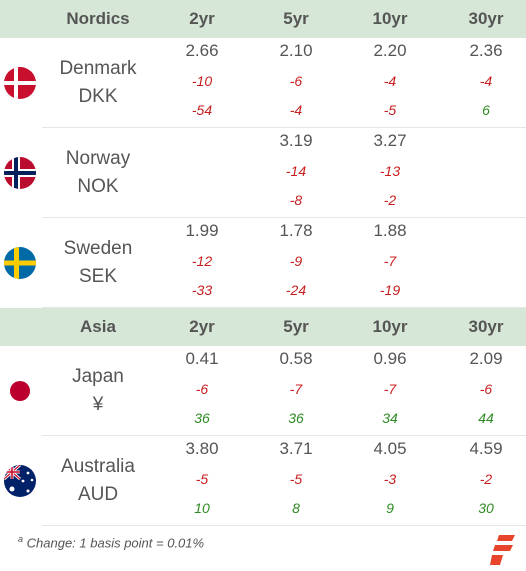  Describe the element at coordinates (202, 508) in the screenshot. I see `change-2: 10` at that location.